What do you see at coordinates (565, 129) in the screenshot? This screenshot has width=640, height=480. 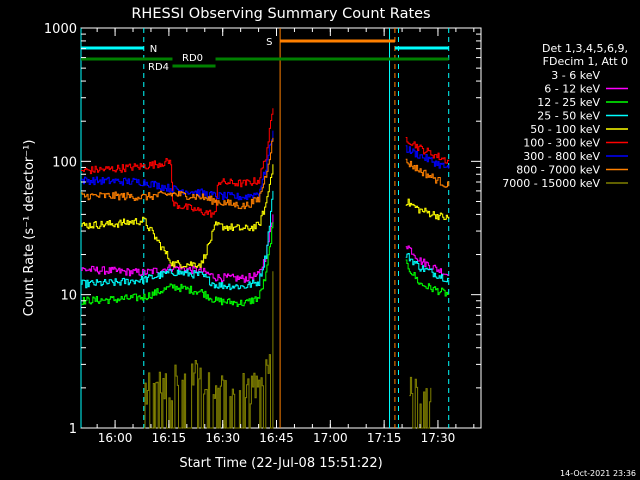 I see `legend-label-4: 50 - 100 keV` at bounding box center [565, 129].